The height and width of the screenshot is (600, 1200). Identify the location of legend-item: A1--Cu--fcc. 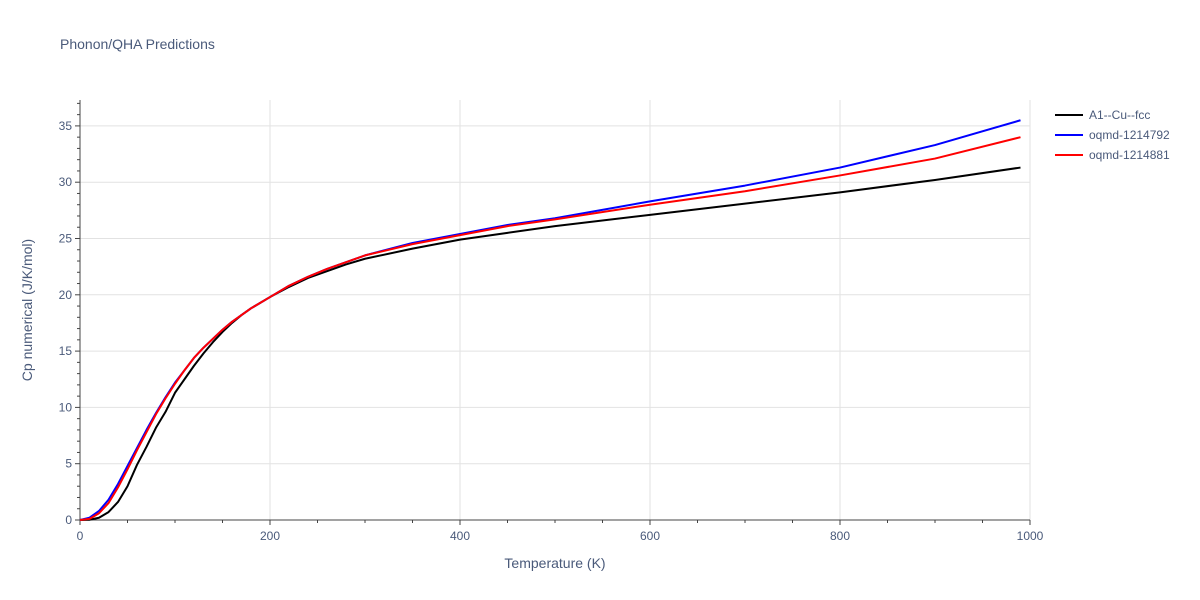
(1102, 115).